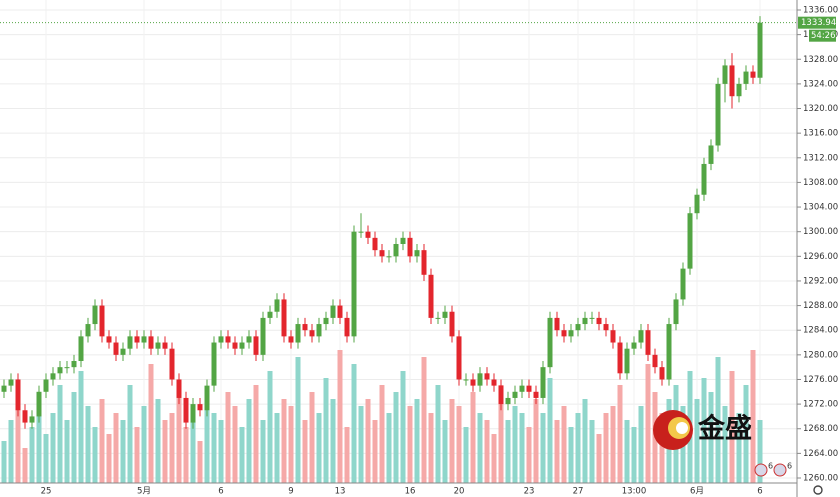 This screenshot has width=840, height=497. I want to click on y-tick-label: 1288.00, so click(820, 306).